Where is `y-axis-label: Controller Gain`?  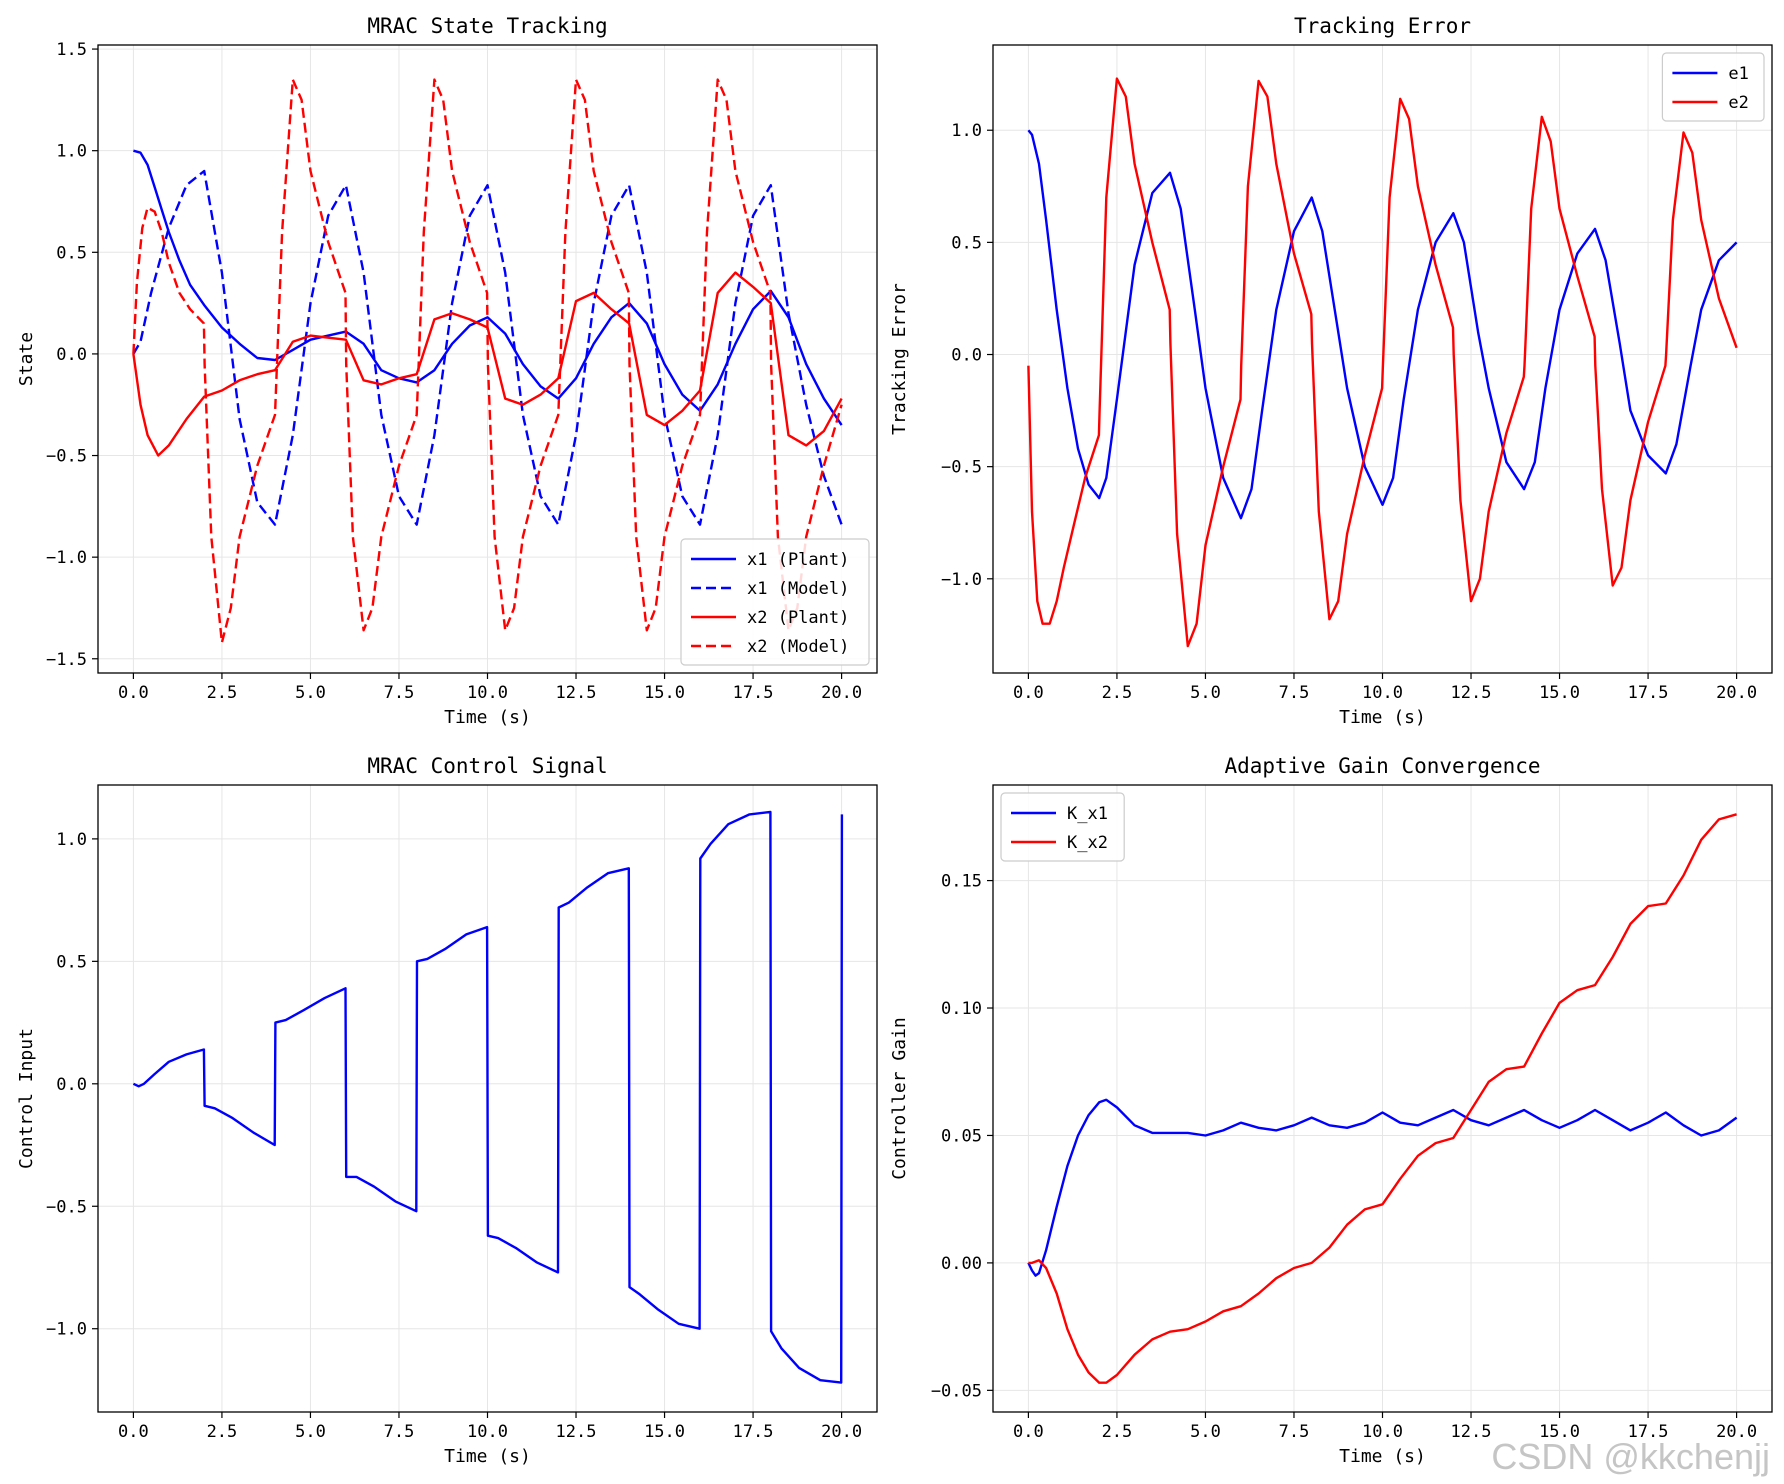 y-axis-label: Controller Gain is located at coordinates (899, 1098).